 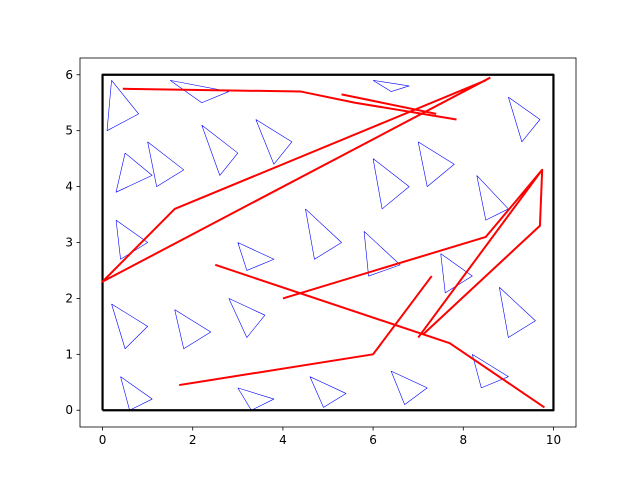 I want to click on y-tick-label: 2, so click(x=69, y=298).